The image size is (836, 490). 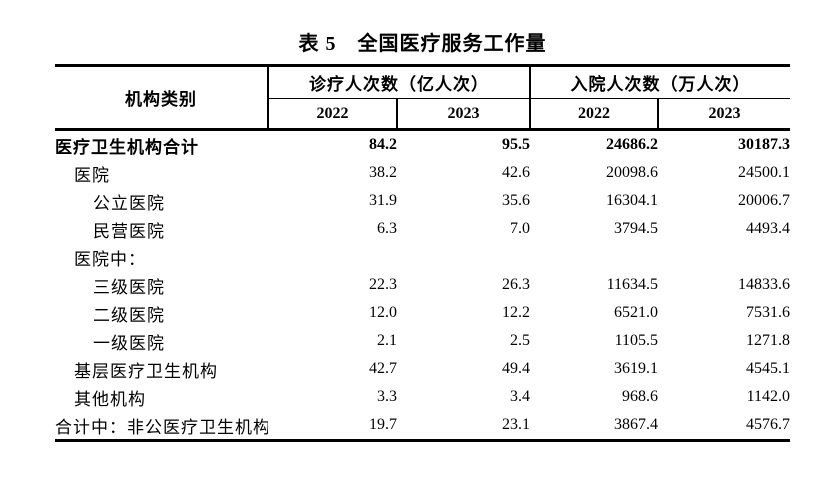 I want to click on table-row: 医院中：, so click(x=422, y=257).